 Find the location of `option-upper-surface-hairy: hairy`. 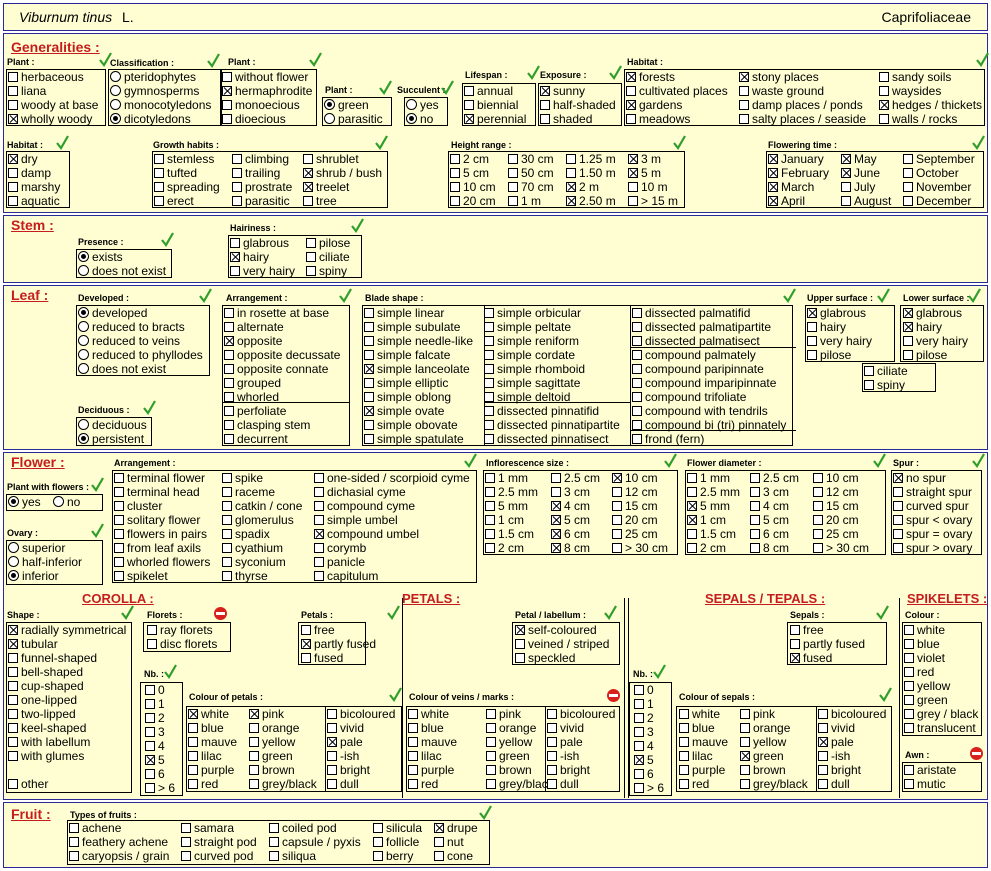

option-upper-surface-hairy: hairy is located at coordinates (826, 327).